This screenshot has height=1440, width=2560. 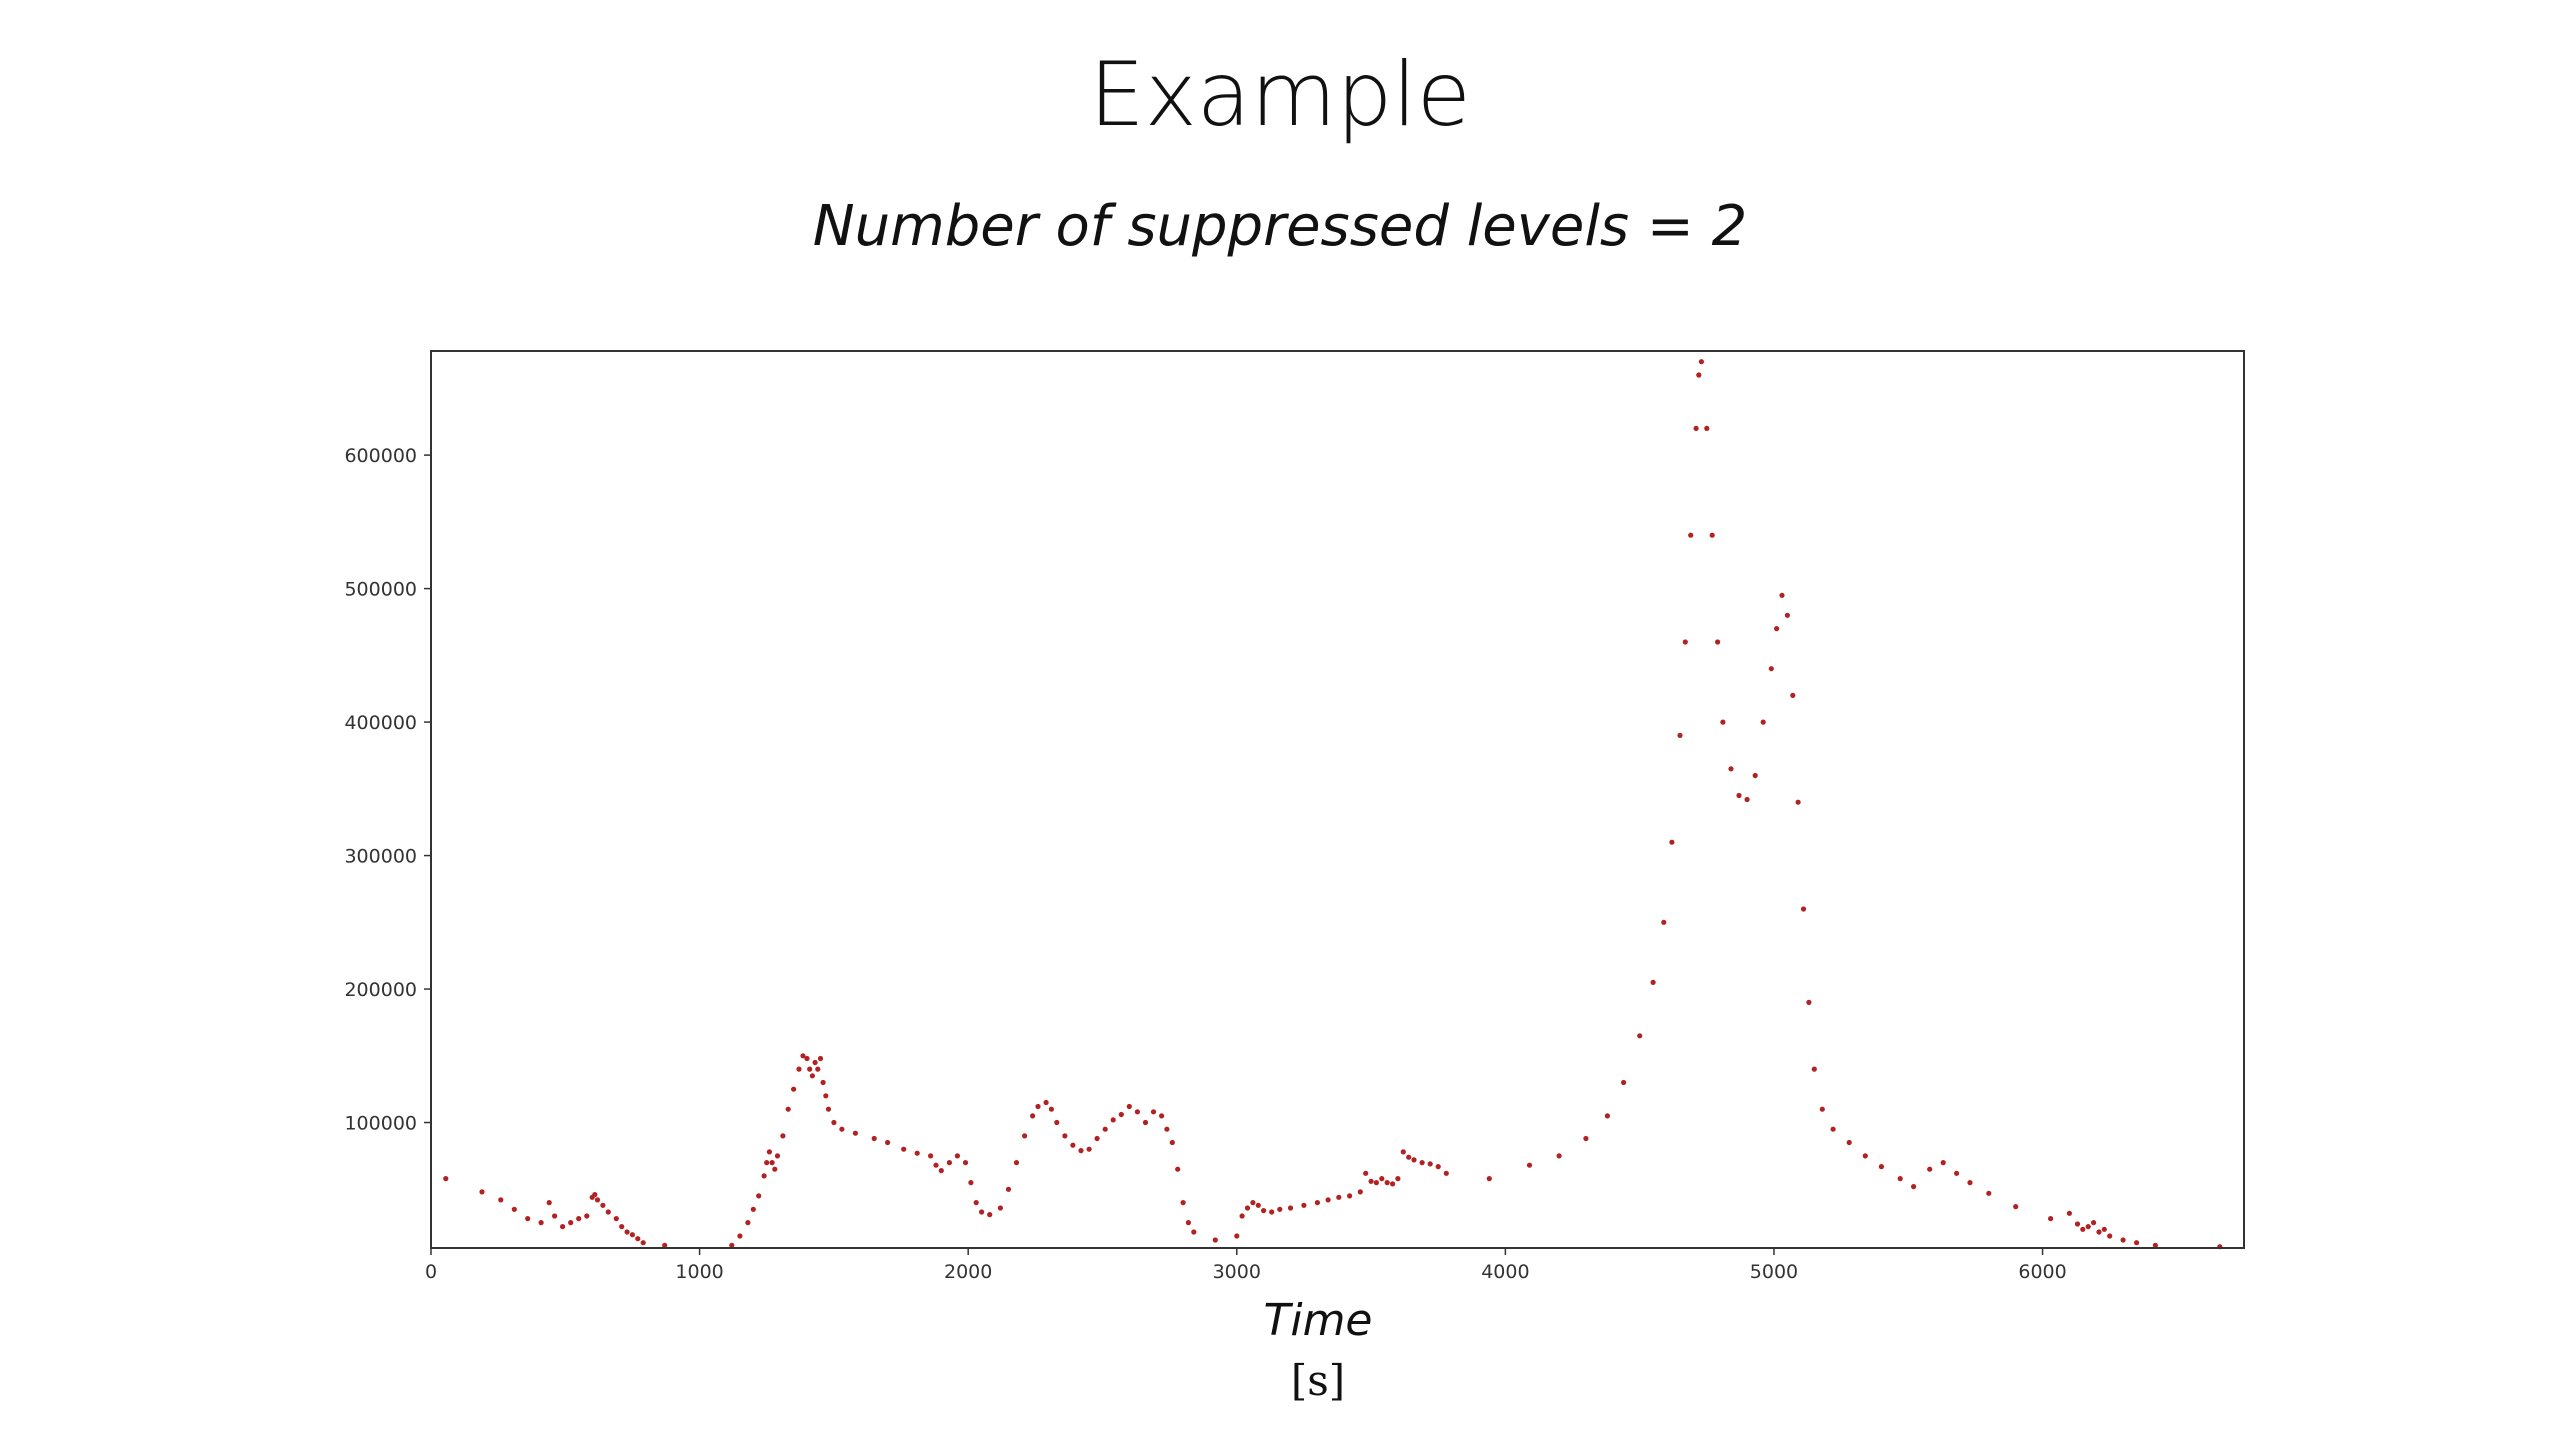 I want to click on x-axis-unit: [s], so click(x=1318, y=1380).